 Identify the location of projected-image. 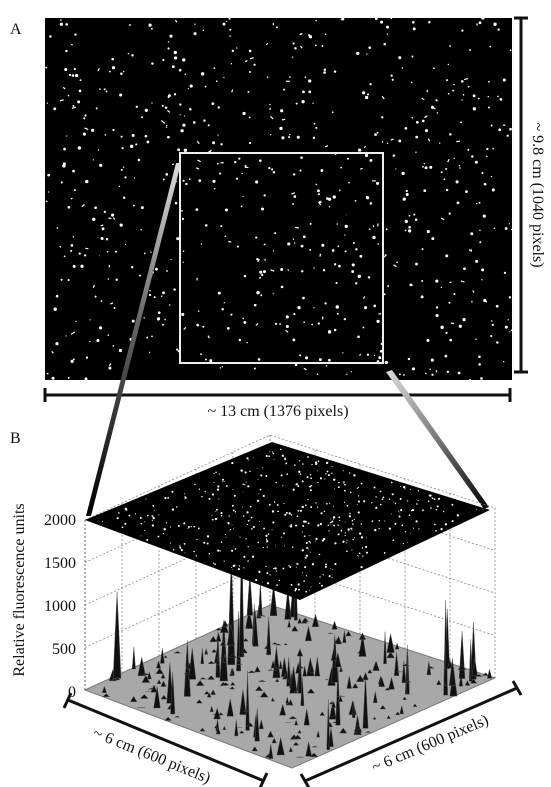
(287, 521).